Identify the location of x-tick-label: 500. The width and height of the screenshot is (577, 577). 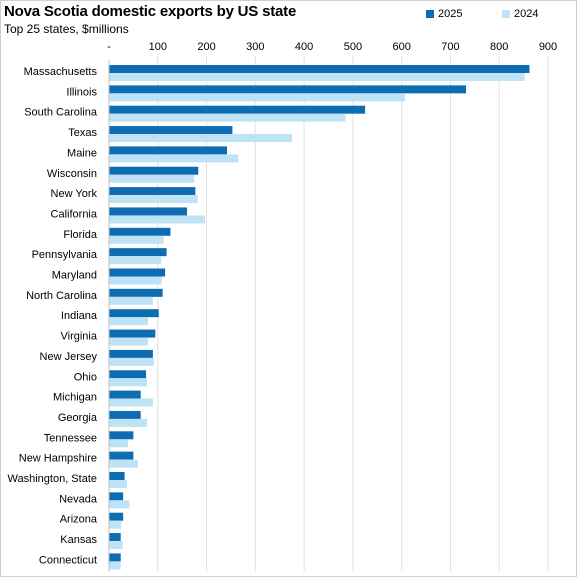
(353, 47).